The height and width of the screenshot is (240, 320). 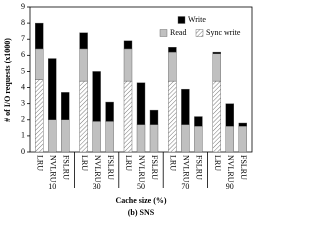 What do you see at coordinates (140, 200) in the screenshot?
I see `x-axis-label: Cache size (%)` at bounding box center [140, 200].